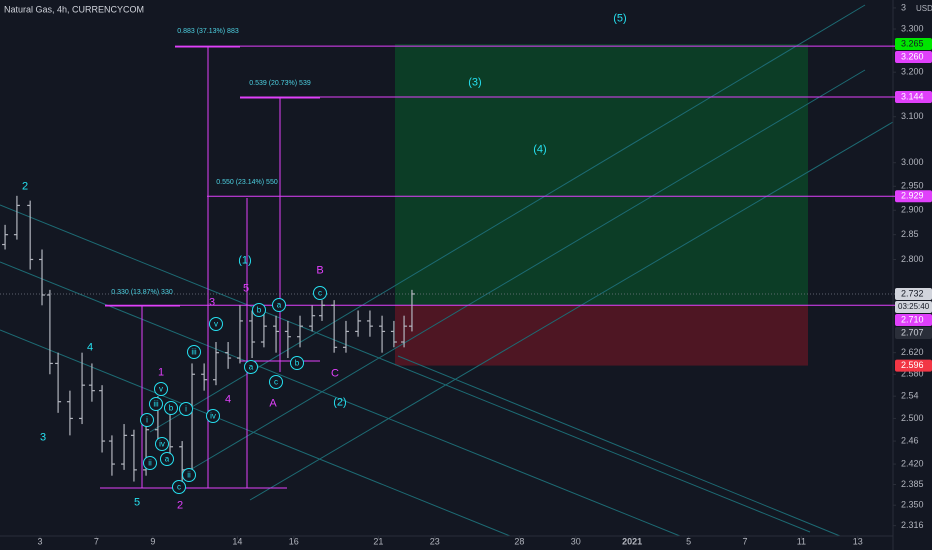 The image size is (932, 550). What do you see at coordinates (142, 292) in the screenshot?
I see `measure-label: 0.330 (13.87%) 330` at bounding box center [142, 292].